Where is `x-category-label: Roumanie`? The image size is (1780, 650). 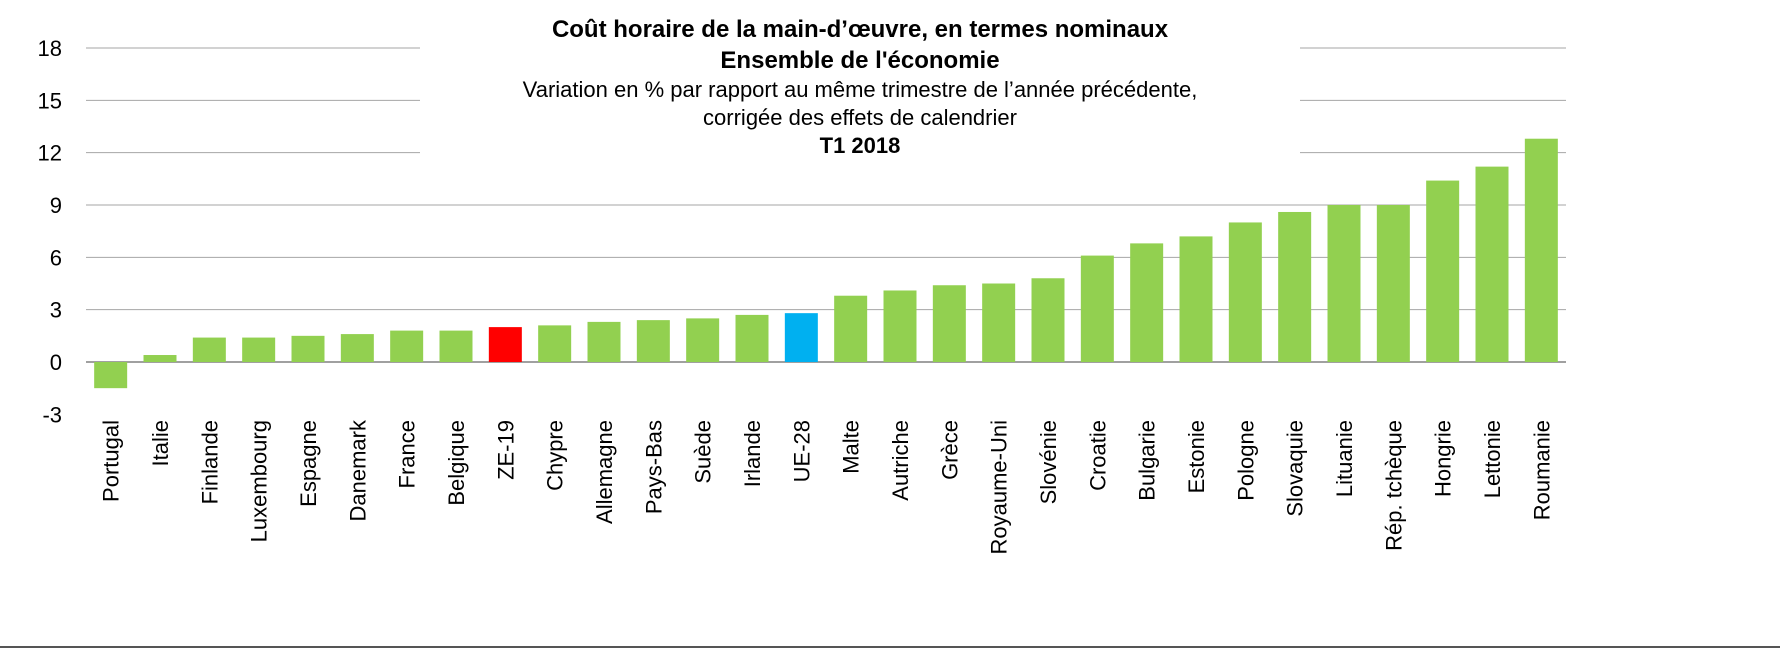 x-category-label: Roumanie is located at coordinates (1541, 470).